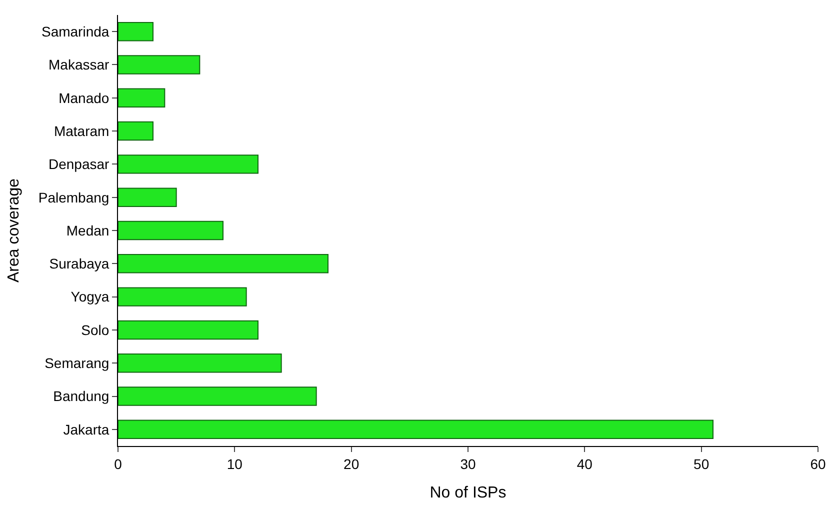 Image resolution: width=838 pixels, height=510 pixels. What do you see at coordinates (468, 464) in the screenshot?
I see `x-tick-label: 30` at bounding box center [468, 464].